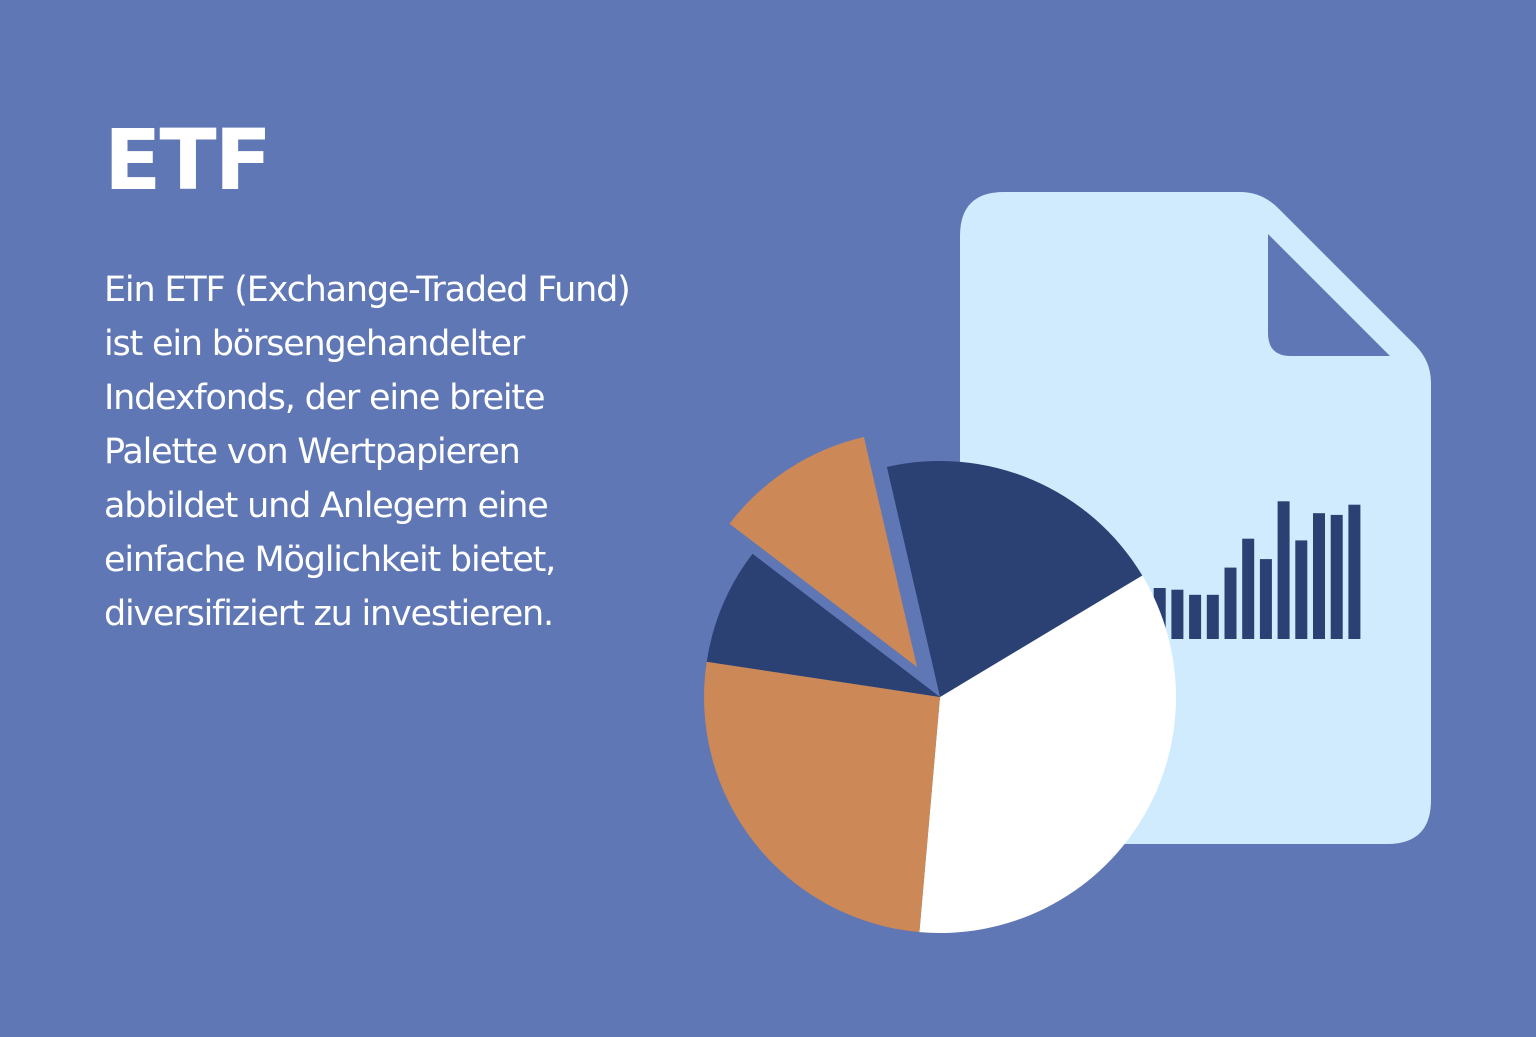 Image resolution: width=1536 pixels, height=1037 pixels. I want to click on description-line-4: Palette von Wertpapieren, so click(312, 452).